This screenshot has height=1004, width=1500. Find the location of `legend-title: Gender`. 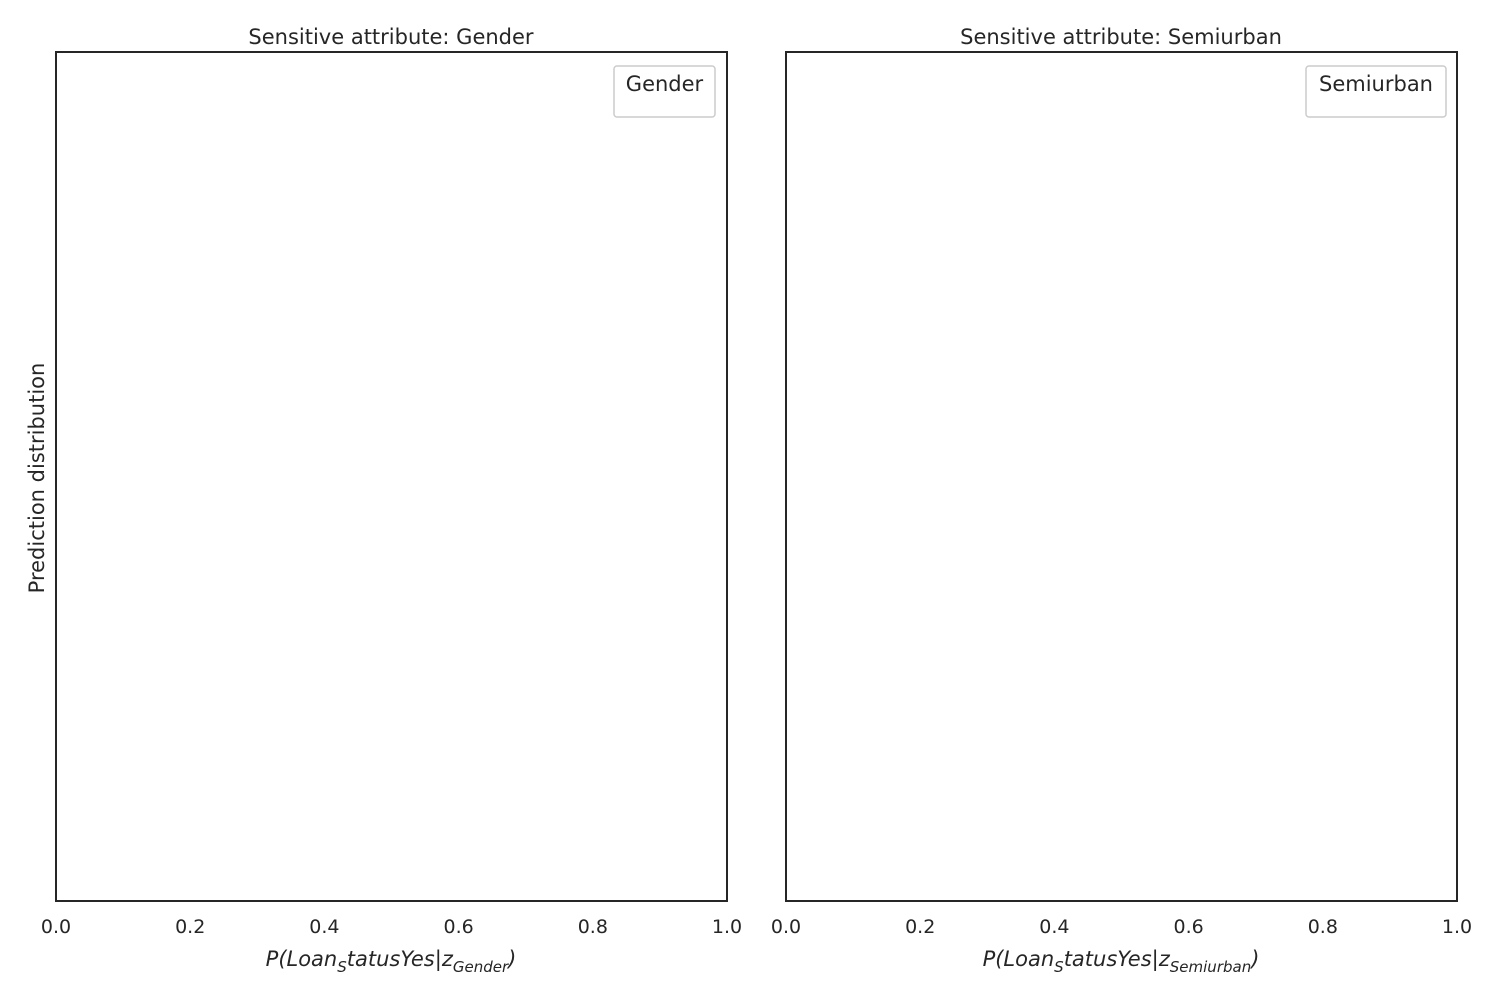

legend-title: Gender is located at coordinates (665, 84).